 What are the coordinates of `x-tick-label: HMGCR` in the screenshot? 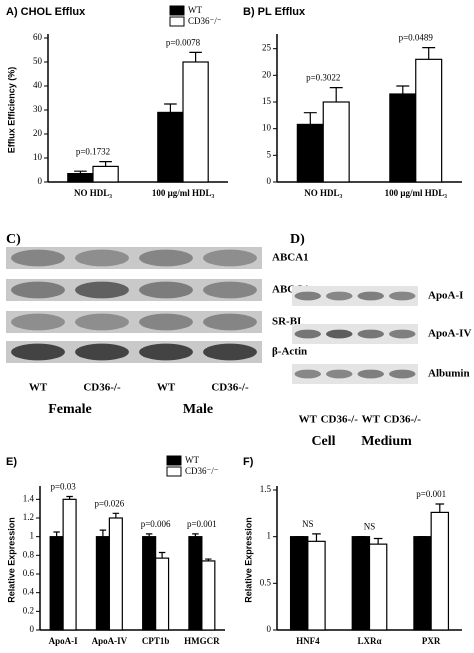 It's located at (202, 641).